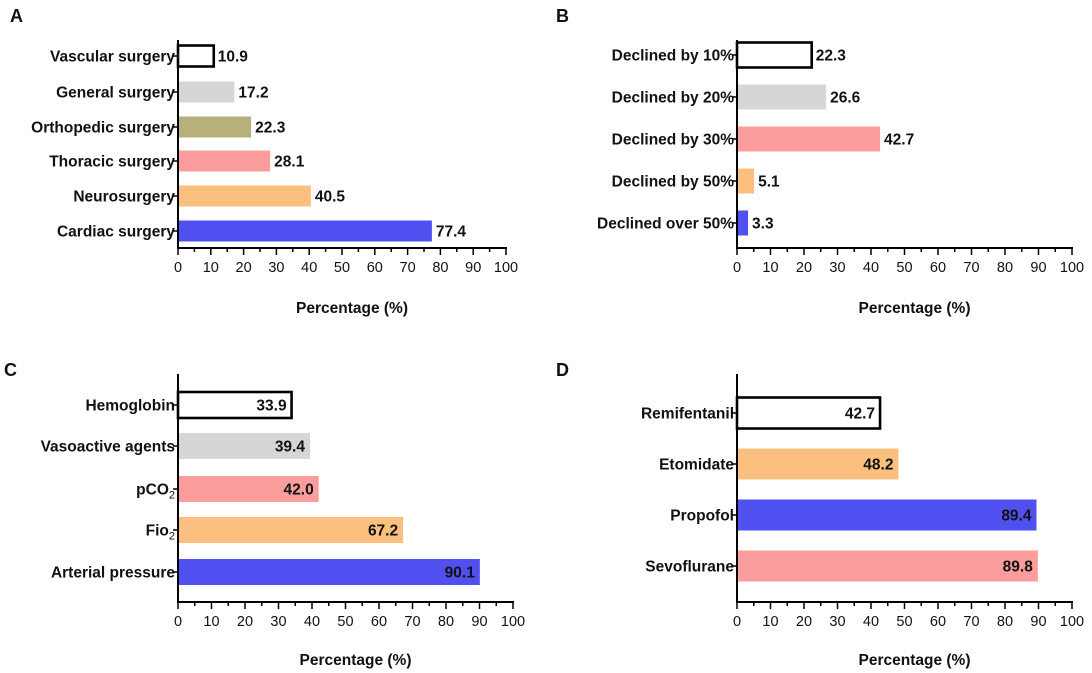  I want to click on category-label: Vasoactive agents, so click(108, 447).